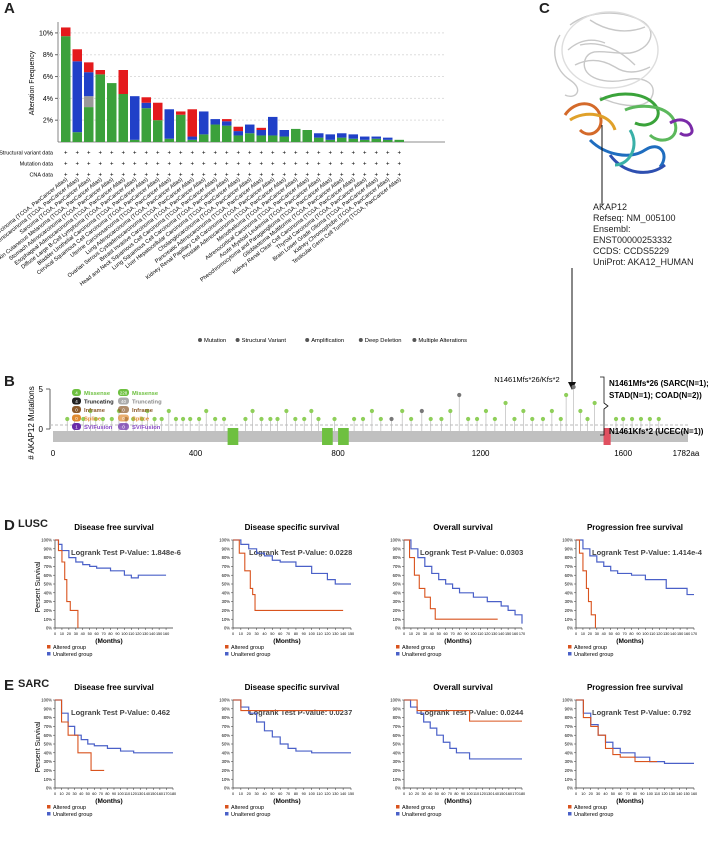 This screenshot has height=867, width=708. Describe the element at coordinates (114, 687) in the screenshot. I see `km-title: Disease free survival` at that location.